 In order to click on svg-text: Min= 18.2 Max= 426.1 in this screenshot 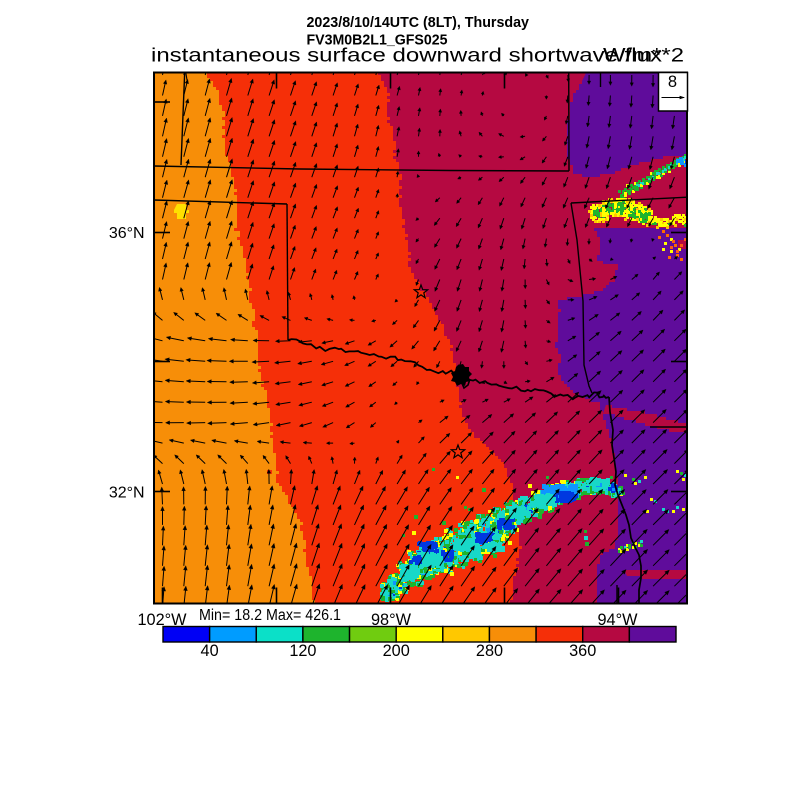, I will do `click(270, 615)`.